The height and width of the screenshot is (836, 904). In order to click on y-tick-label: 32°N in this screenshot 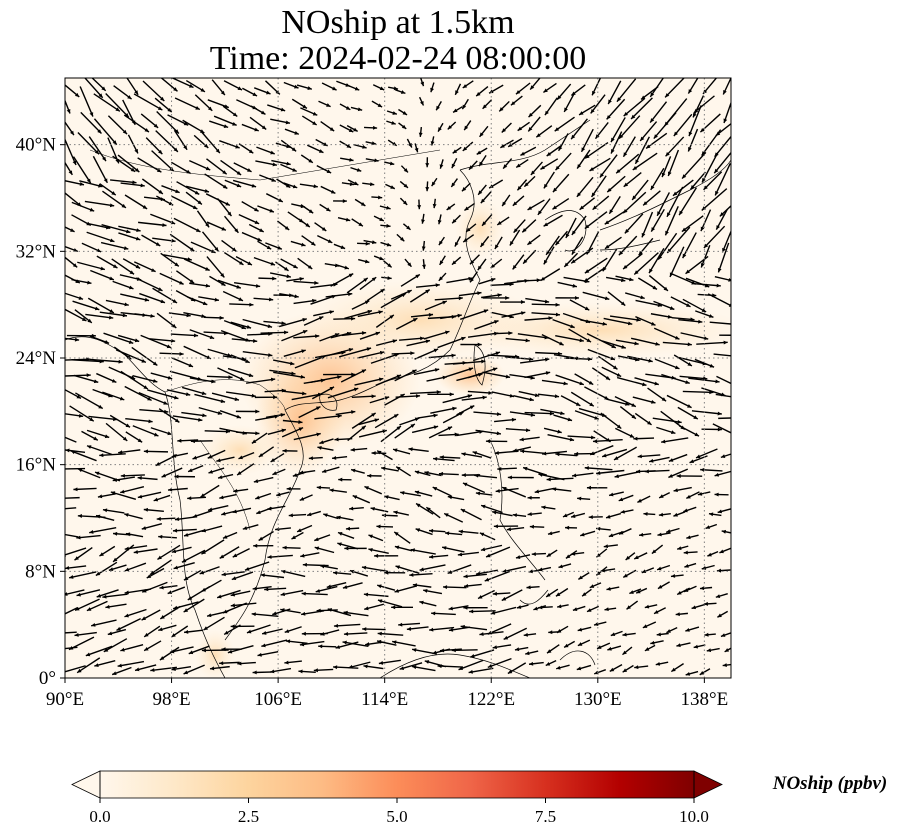, I will do `click(36, 251)`.